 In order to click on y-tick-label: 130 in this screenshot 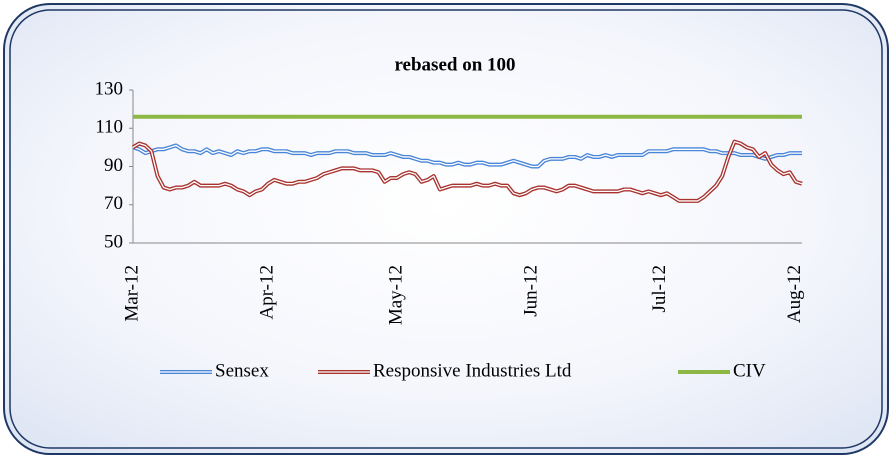, I will do `click(109, 88)`.